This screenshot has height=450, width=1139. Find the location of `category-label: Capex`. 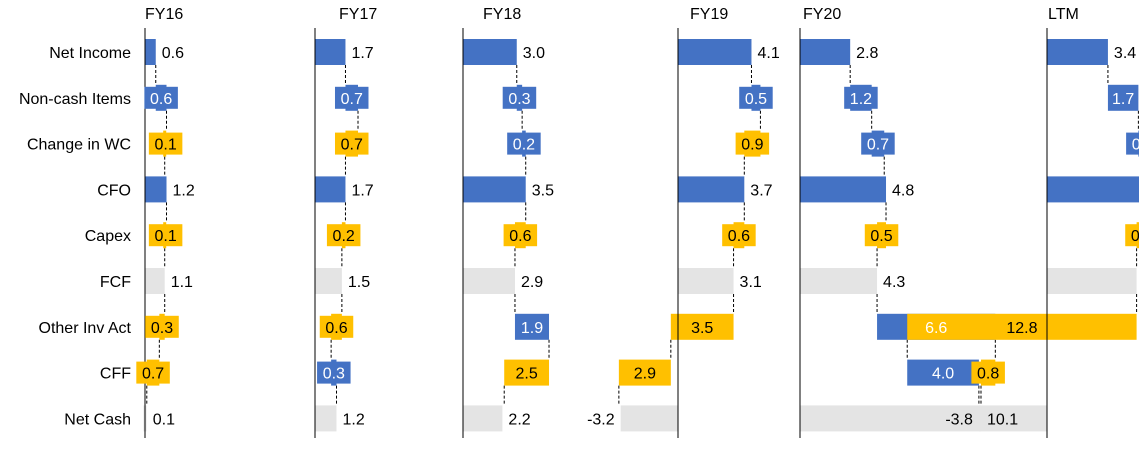

category-label: Capex is located at coordinates (108, 236).